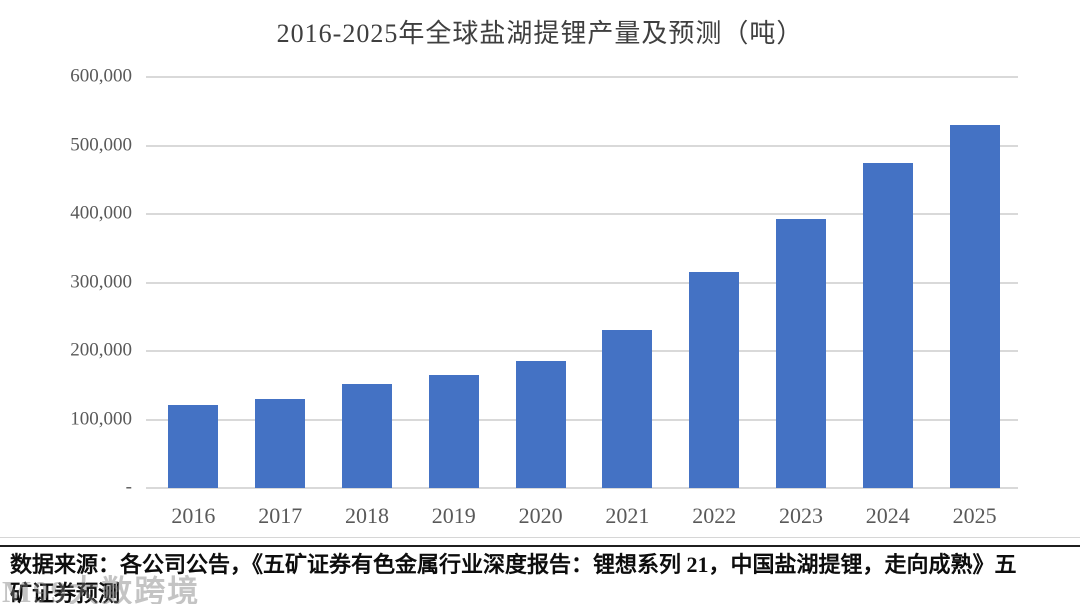  What do you see at coordinates (453, 515) in the screenshot?
I see `x-tick-label-2019: 2019` at bounding box center [453, 515].